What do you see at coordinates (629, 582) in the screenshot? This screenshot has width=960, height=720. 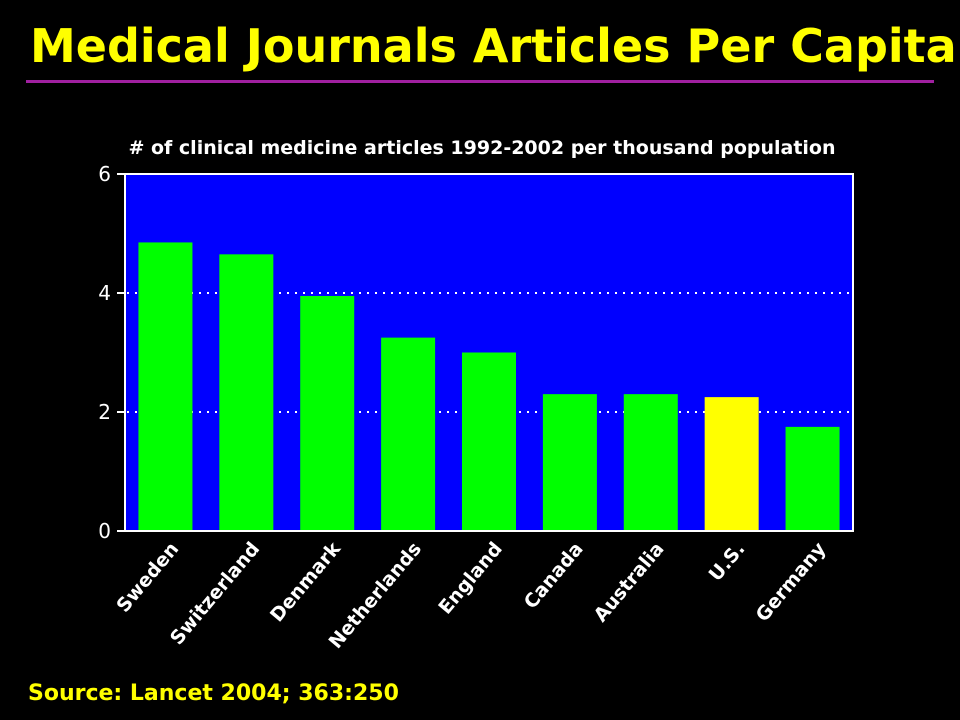 I see `x-category-label: Australia` at bounding box center [629, 582].